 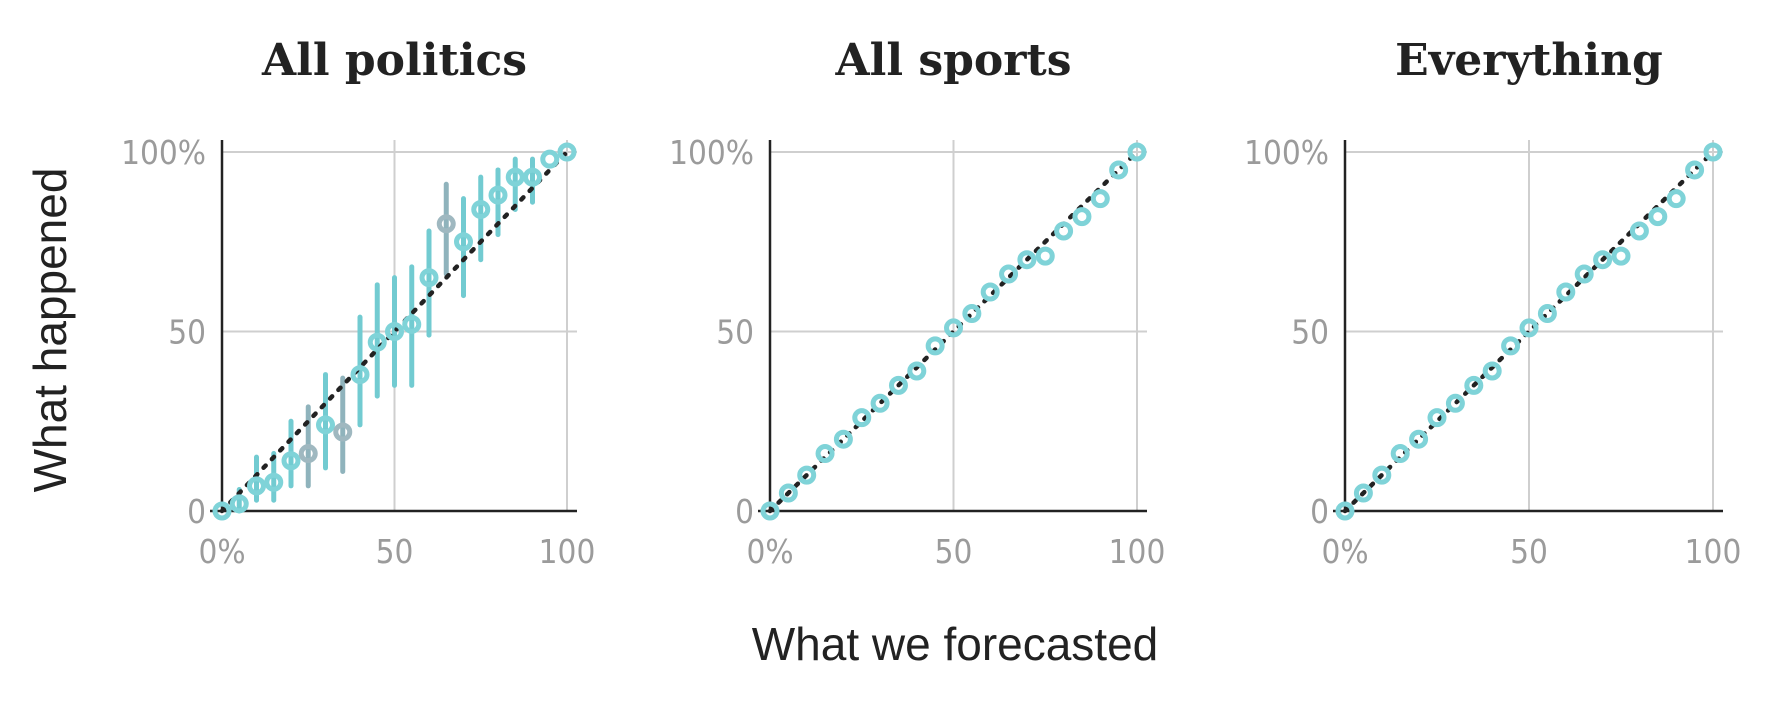 I want to click on reference-line, so click(x=394, y=331).